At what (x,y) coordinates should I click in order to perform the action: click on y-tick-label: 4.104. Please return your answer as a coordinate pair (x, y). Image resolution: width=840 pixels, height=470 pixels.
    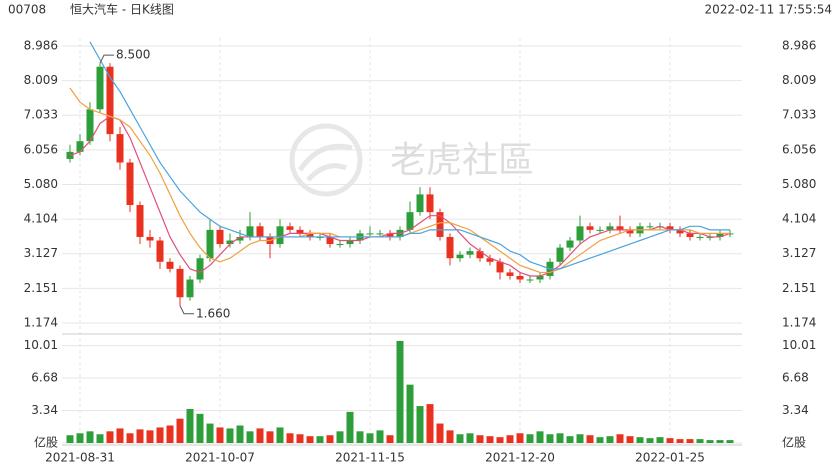
    Looking at the image, I should click on (41, 219).